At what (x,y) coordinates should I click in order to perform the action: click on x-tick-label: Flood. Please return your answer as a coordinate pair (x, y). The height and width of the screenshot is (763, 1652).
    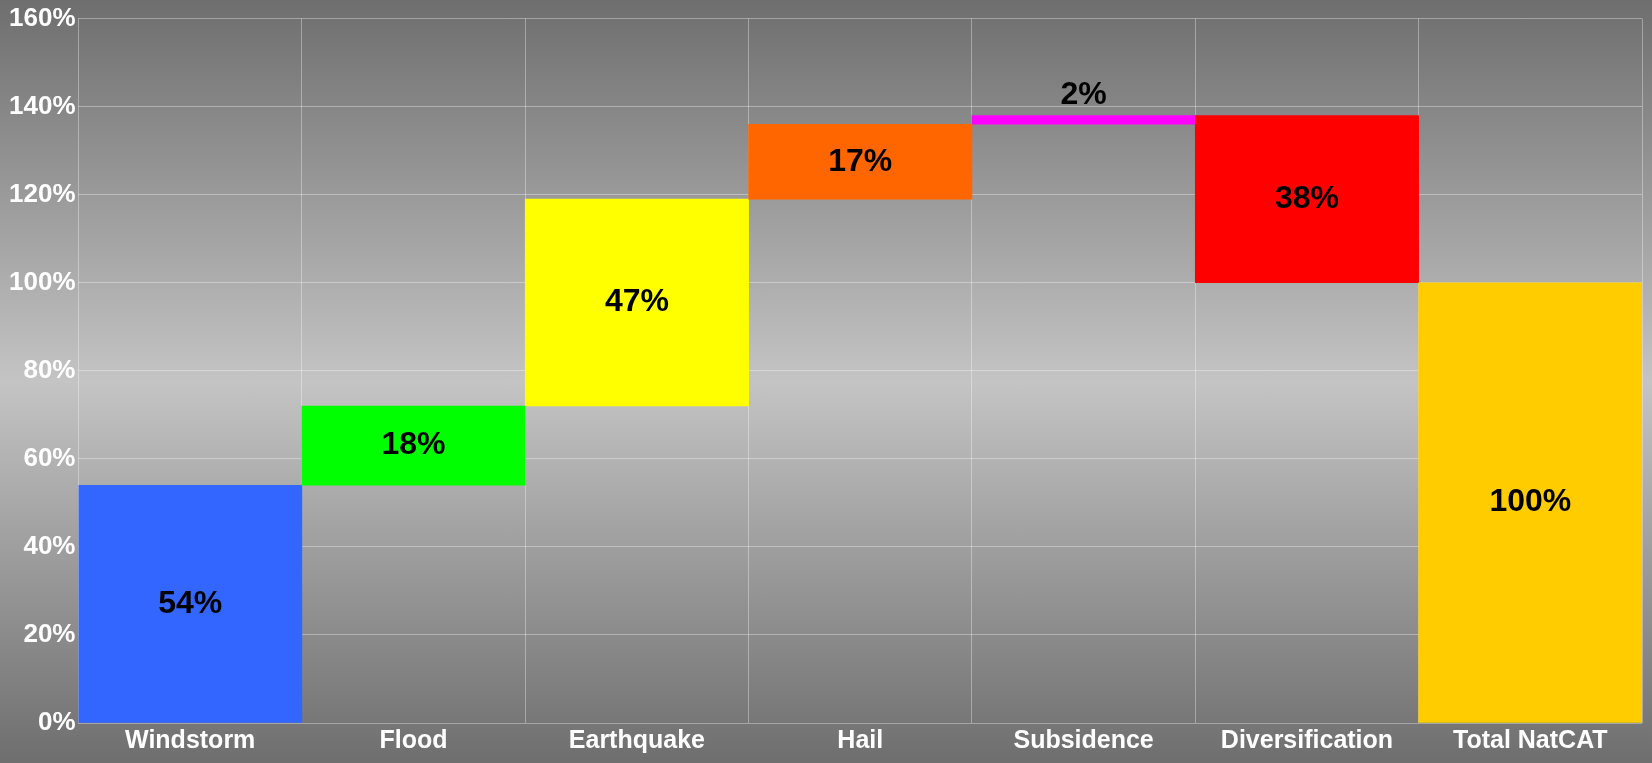
    Looking at the image, I should click on (413, 738).